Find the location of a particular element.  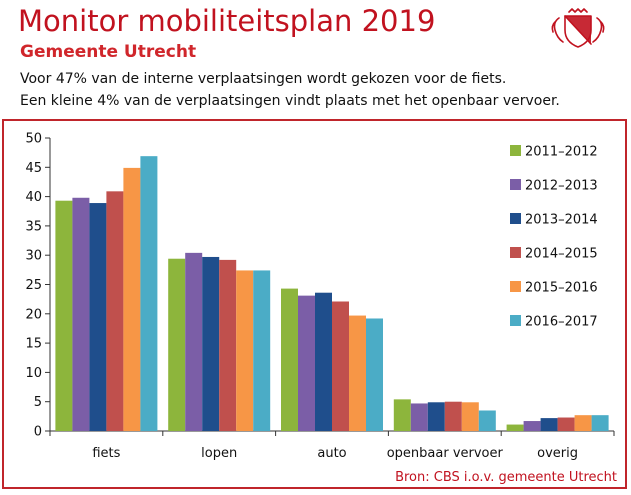

y-tick-label: 0 is located at coordinates (38, 432).